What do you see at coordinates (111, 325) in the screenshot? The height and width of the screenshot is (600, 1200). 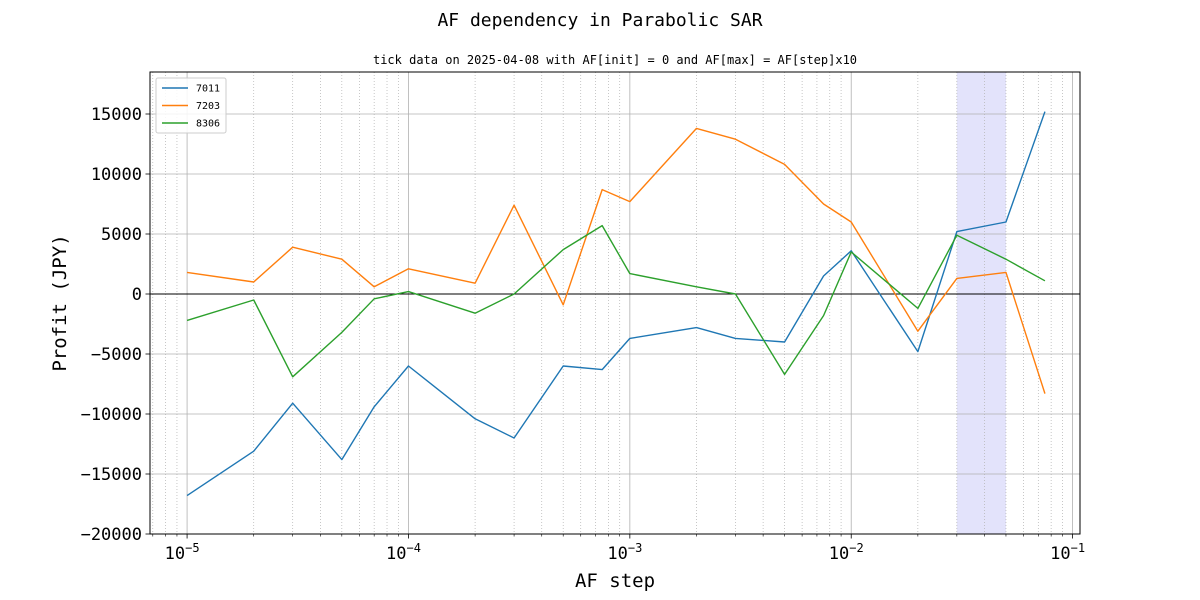 I see `y-tick-labels: 15000 10000 5000 0 −5000 −10000 −15000 −20000` at bounding box center [111, 325].